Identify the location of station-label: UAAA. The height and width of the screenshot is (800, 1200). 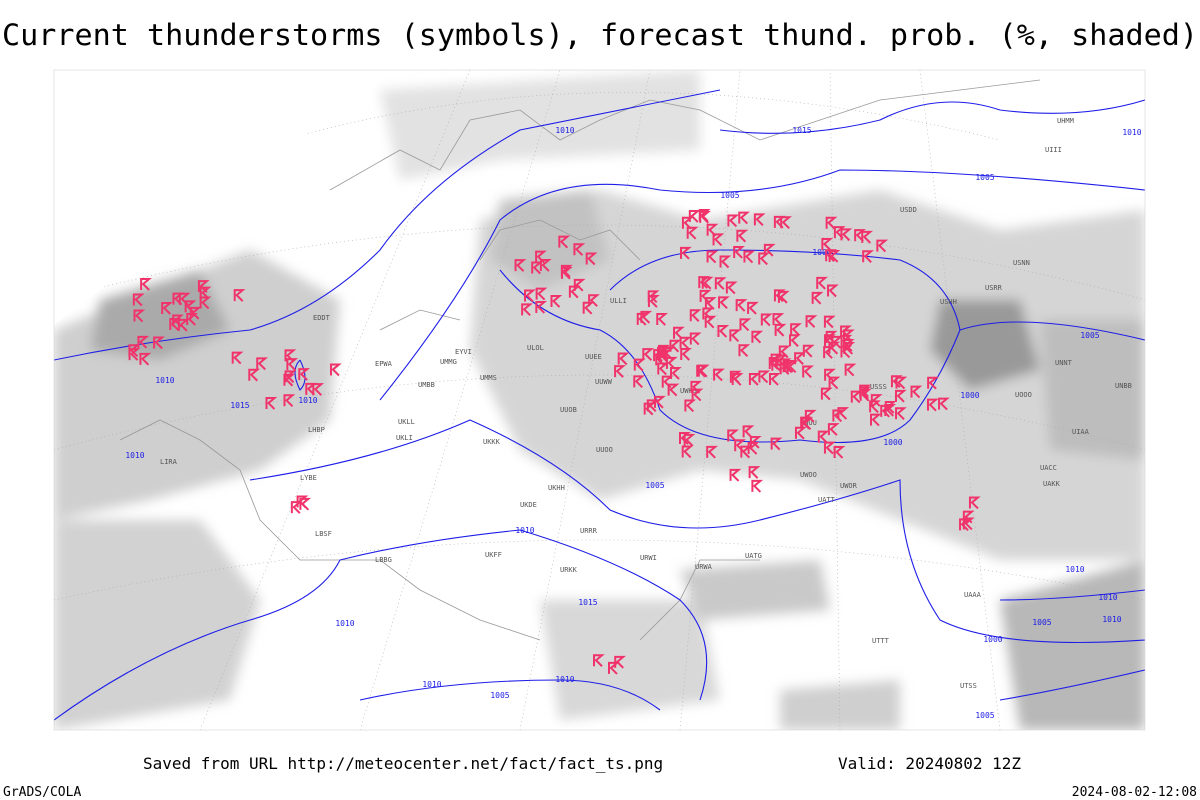
(973, 595).